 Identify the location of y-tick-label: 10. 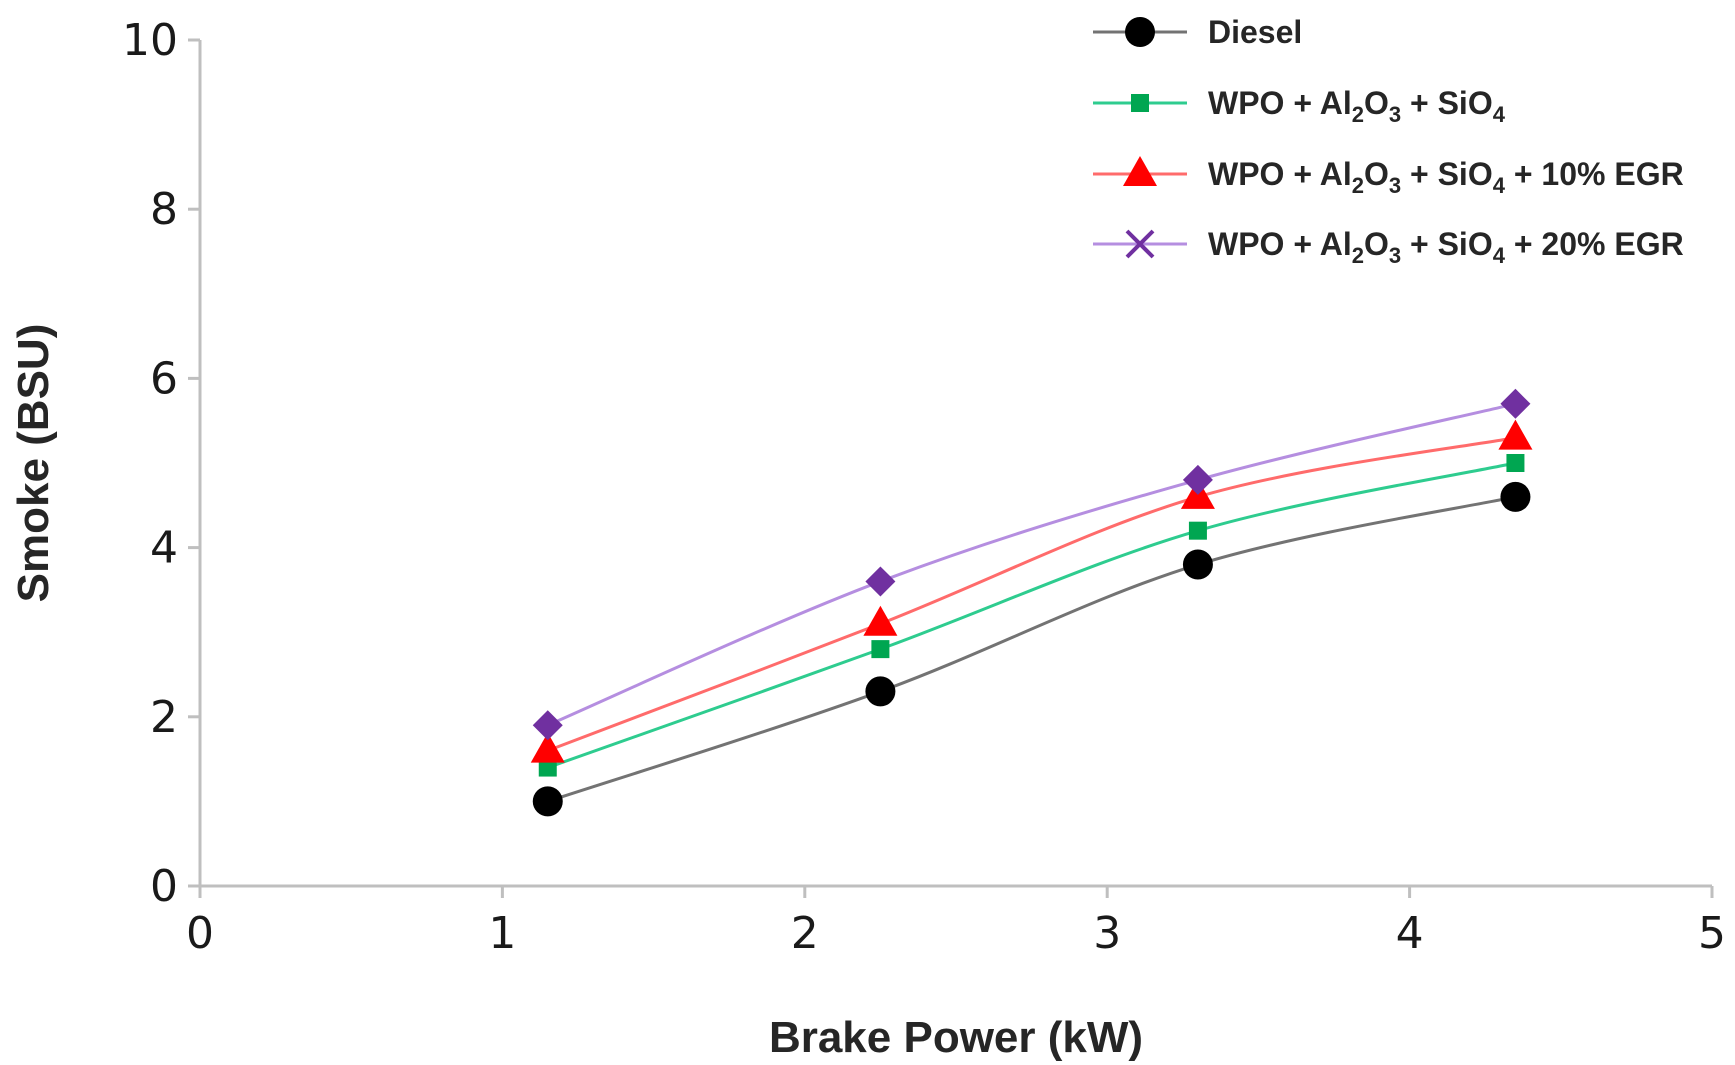
(150, 40).